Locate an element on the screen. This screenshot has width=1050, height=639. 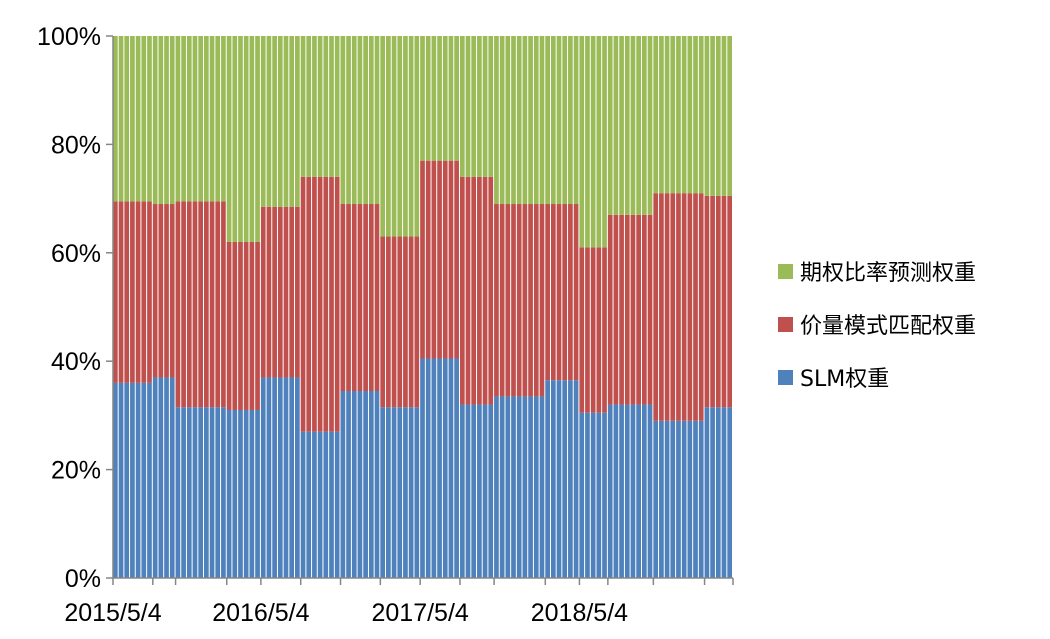
x-tick-label: 2018/5/4 is located at coordinates (579, 613).